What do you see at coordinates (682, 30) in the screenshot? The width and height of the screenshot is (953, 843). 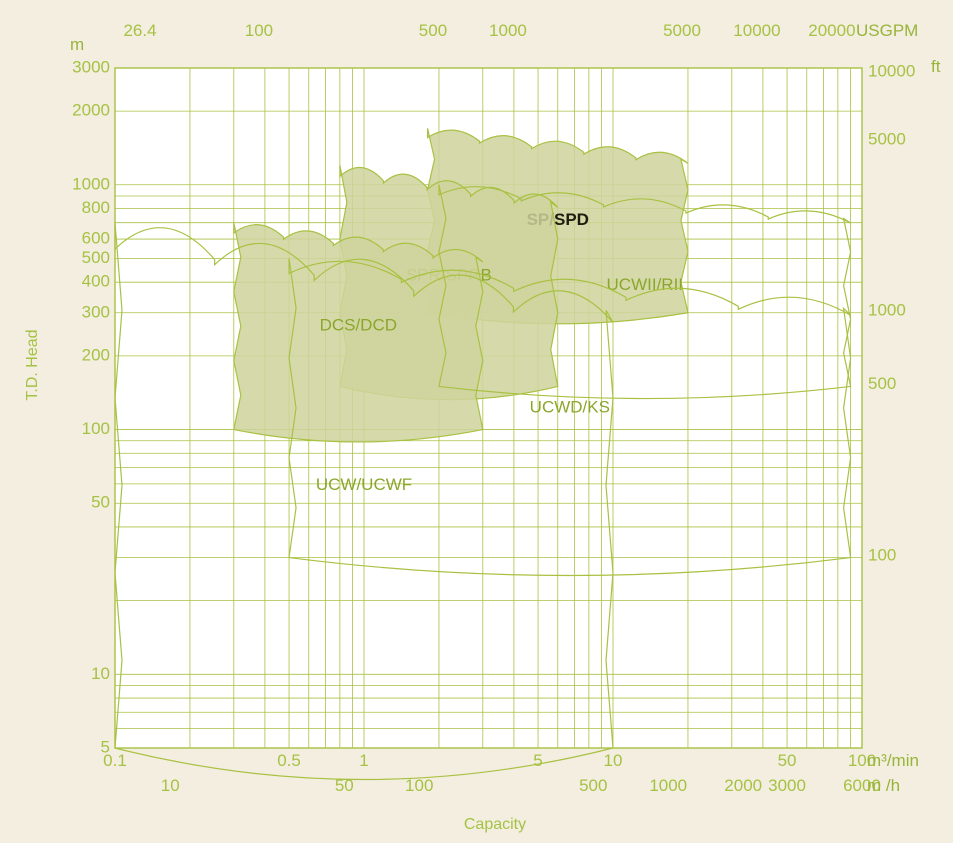 I see `x-tick-top: 5000` at bounding box center [682, 30].